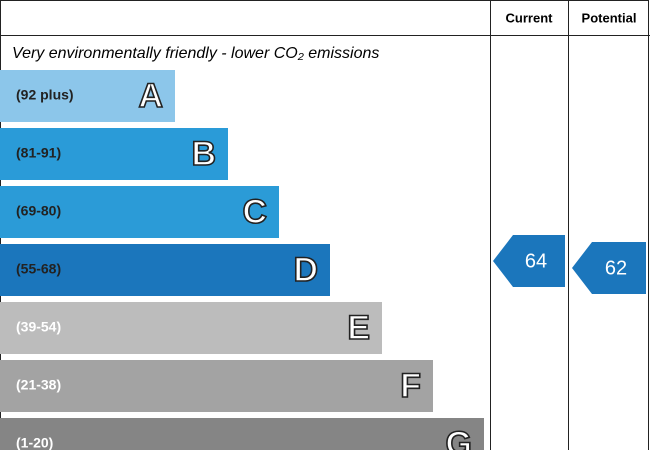 This screenshot has width=650, height=450. What do you see at coordinates (616, 268) in the screenshot?
I see `potential-value: 62` at bounding box center [616, 268].